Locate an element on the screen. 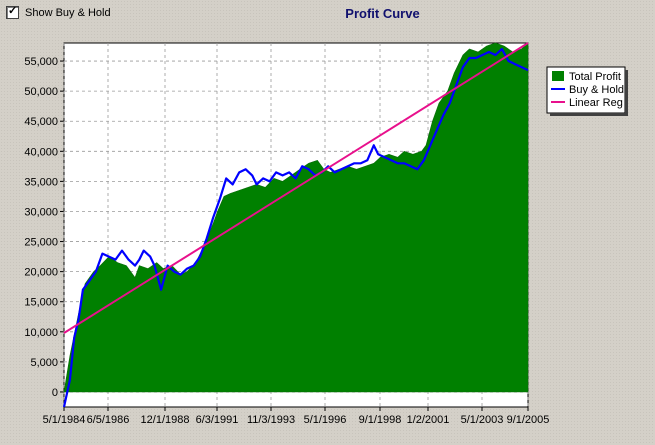 The width and height of the screenshot is (655, 445). legend-label: Linear Reg is located at coordinates (596, 103).